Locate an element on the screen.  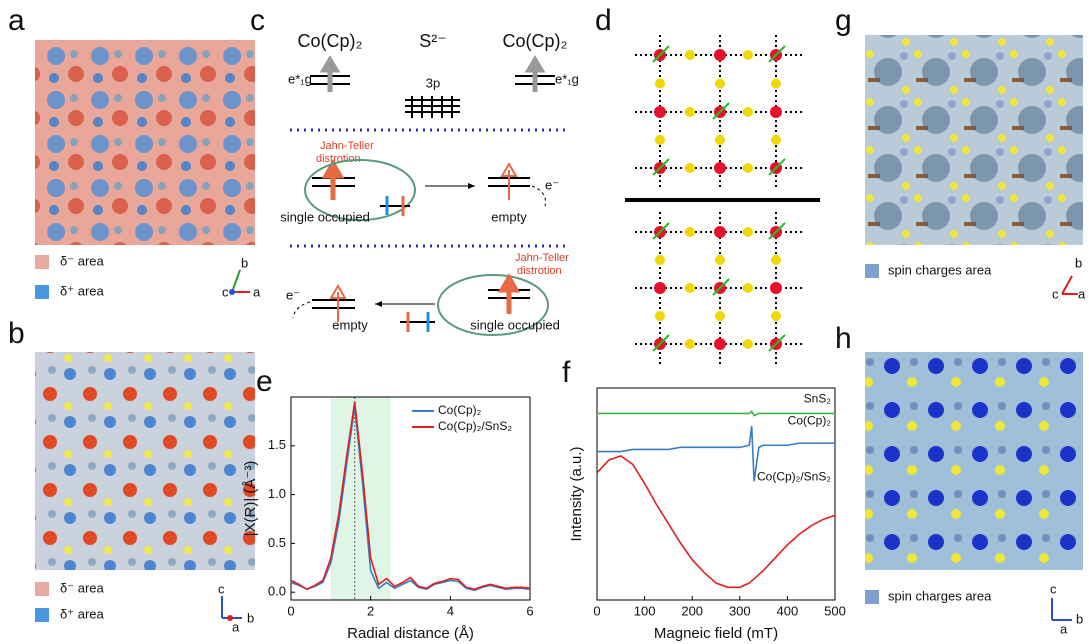
legend-label: Co(Cp)₂ is located at coordinates (460, 410).